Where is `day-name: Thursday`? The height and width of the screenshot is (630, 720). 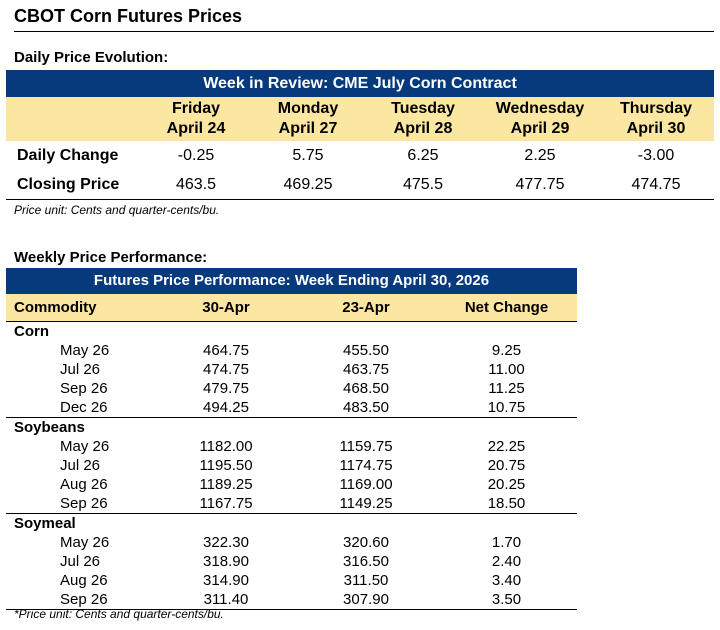 day-name: Thursday is located at coordinates (655, 108).